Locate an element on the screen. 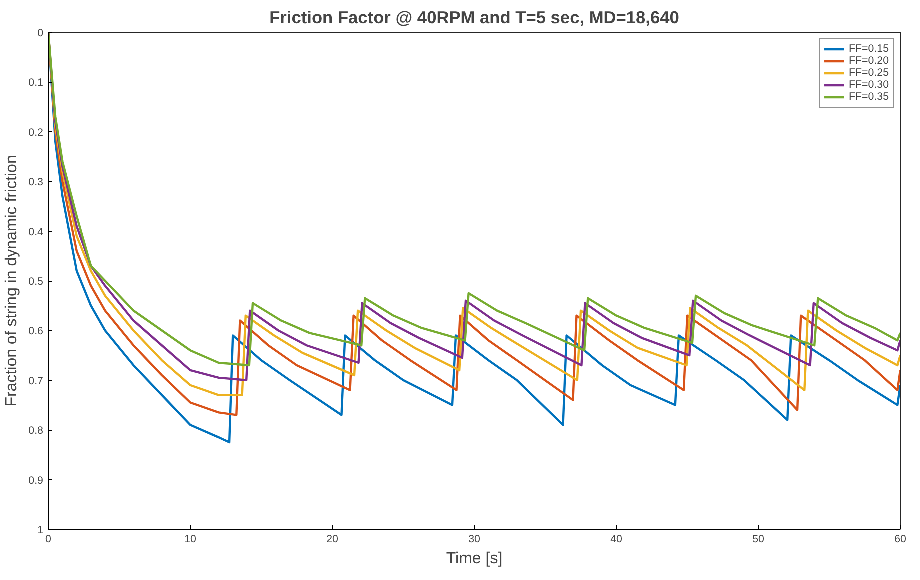  y-tick-label: 0.8 is located at coordinates (36, 431).